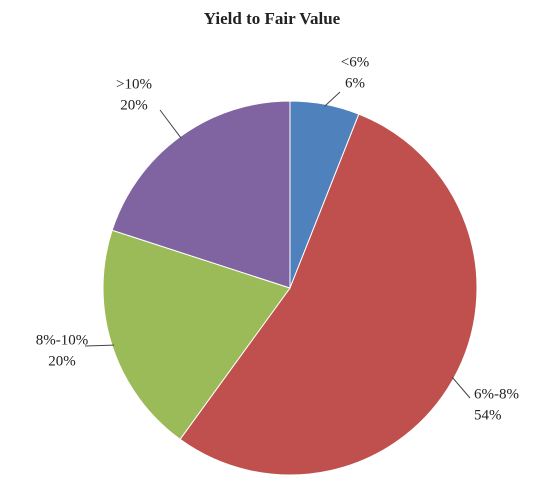 The width and height of the screenshot is (537, 478). I want to click on slice-label: >10%, so click(134, 84).